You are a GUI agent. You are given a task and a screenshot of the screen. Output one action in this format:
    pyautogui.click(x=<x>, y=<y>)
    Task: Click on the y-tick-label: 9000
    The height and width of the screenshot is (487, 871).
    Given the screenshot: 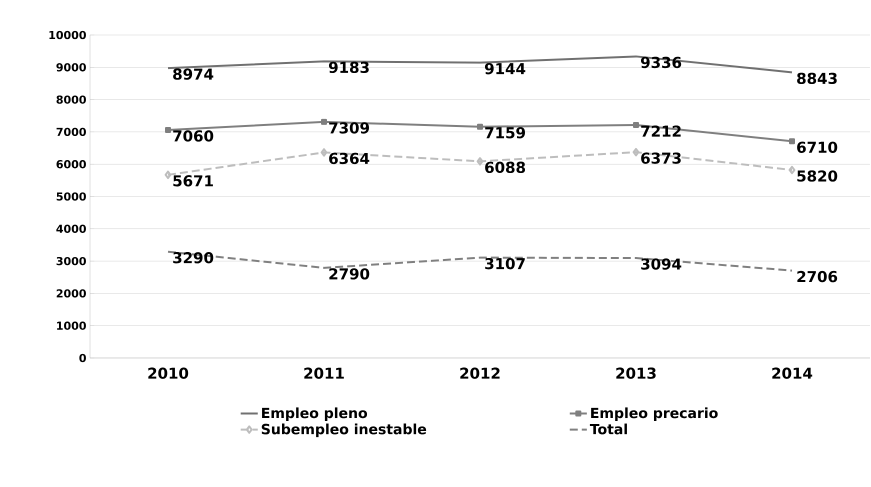 What is the action you would take?
    pyautogui.click(x=71, y=67)
    